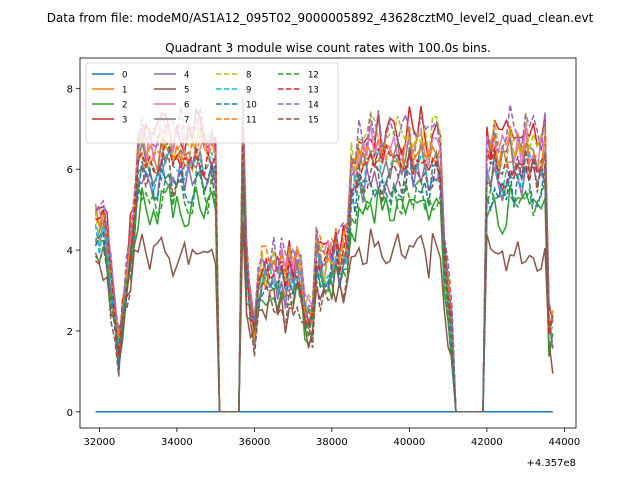  I want to click on y-tick-label: 0, so click(70, 413).